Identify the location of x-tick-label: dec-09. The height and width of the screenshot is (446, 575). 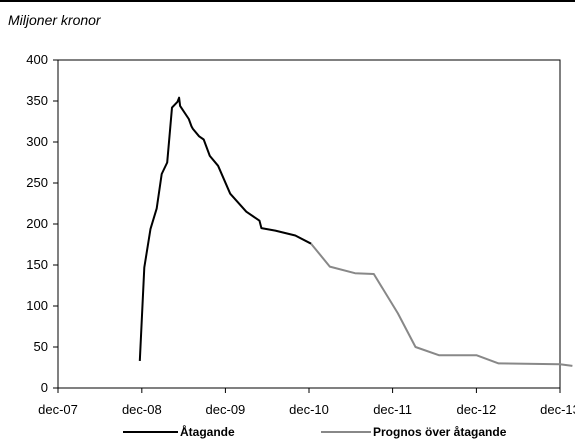
(226, 409).